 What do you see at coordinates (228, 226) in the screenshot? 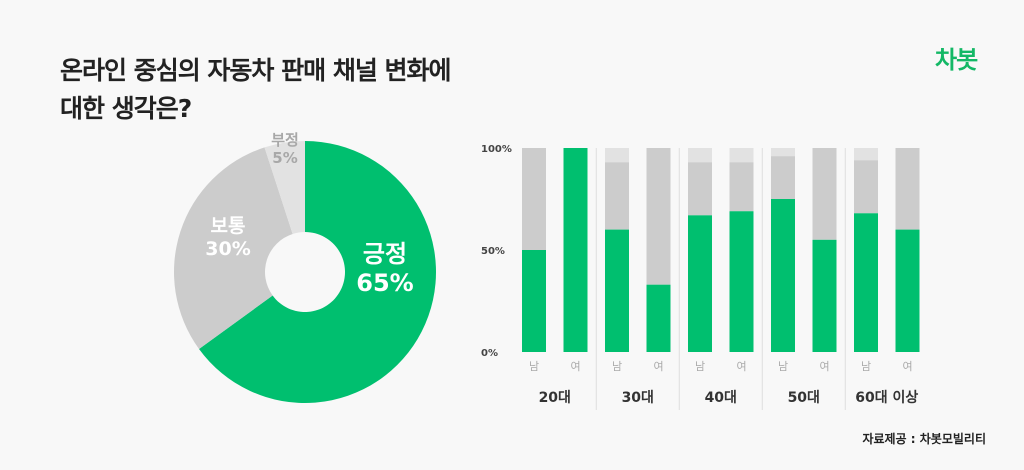
I see `pie-label-1: 보통` at bounding box center [228, 226].